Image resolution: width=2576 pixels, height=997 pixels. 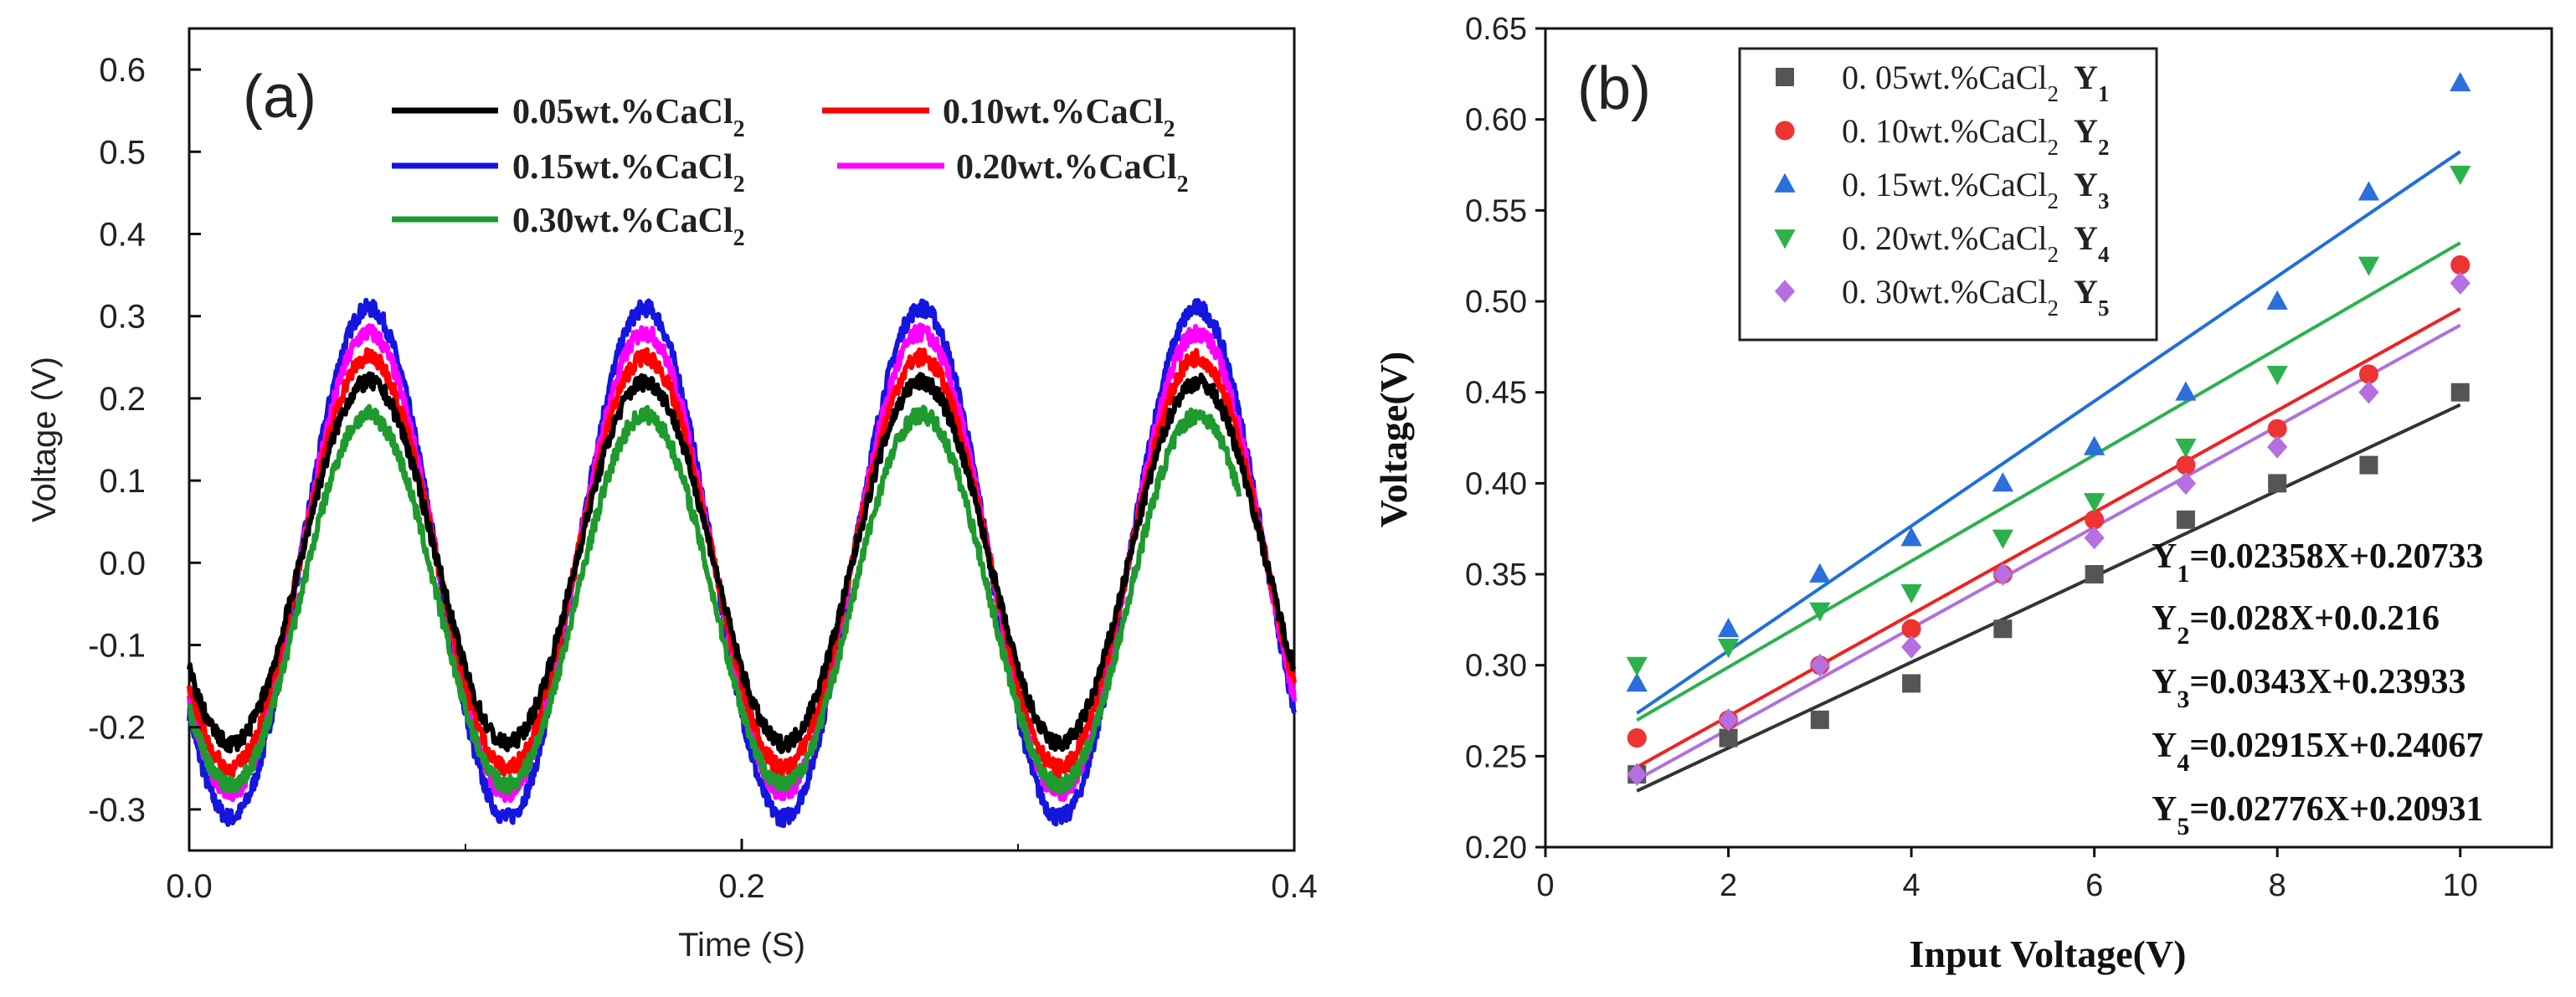 I want to click on legend-a-entry-3: 0.15wt.%CaCl2, so click(x=568, y=173).